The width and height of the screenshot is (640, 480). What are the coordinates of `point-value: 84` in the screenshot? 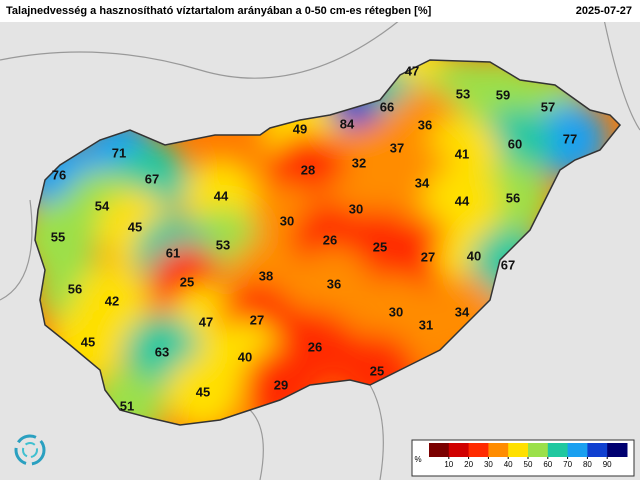 It's located at (347, 123).